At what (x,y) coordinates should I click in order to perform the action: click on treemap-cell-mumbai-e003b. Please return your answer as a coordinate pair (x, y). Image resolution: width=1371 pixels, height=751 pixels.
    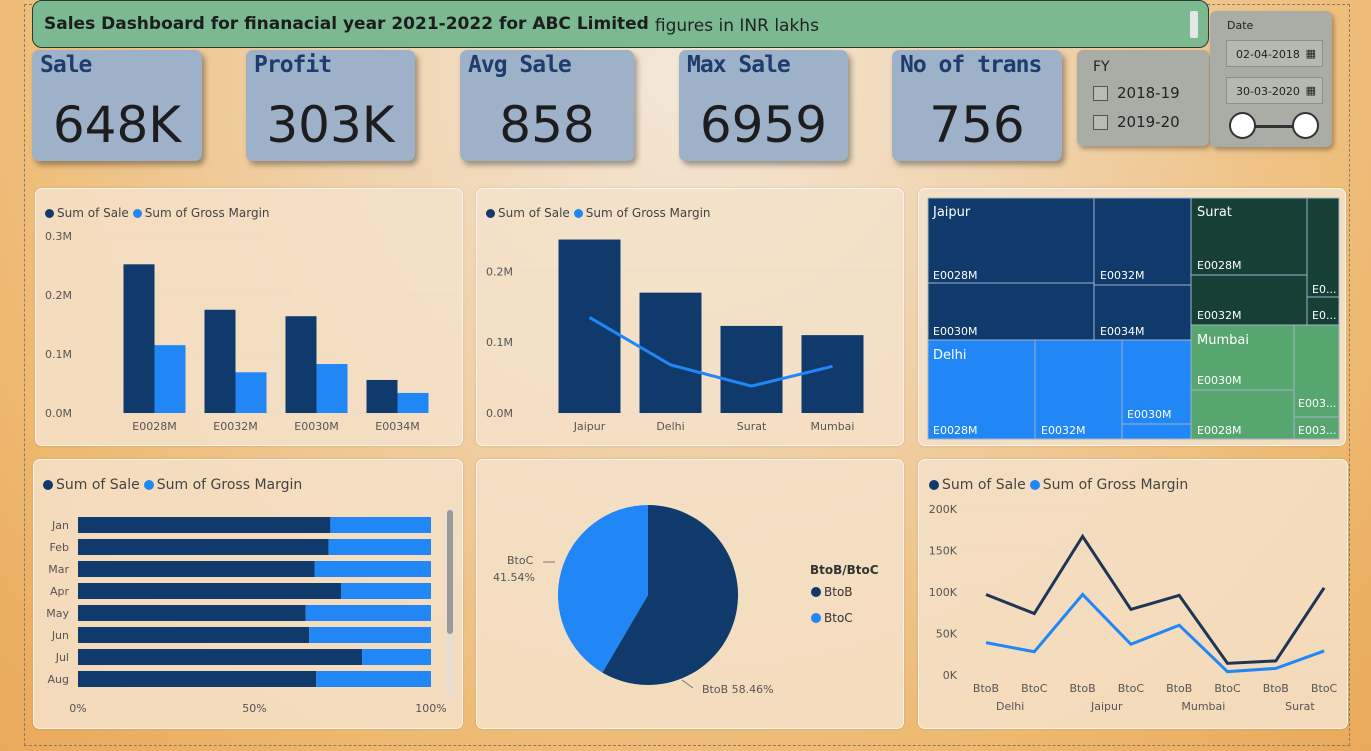
    Looking at the image, I should click on (1316, 428).